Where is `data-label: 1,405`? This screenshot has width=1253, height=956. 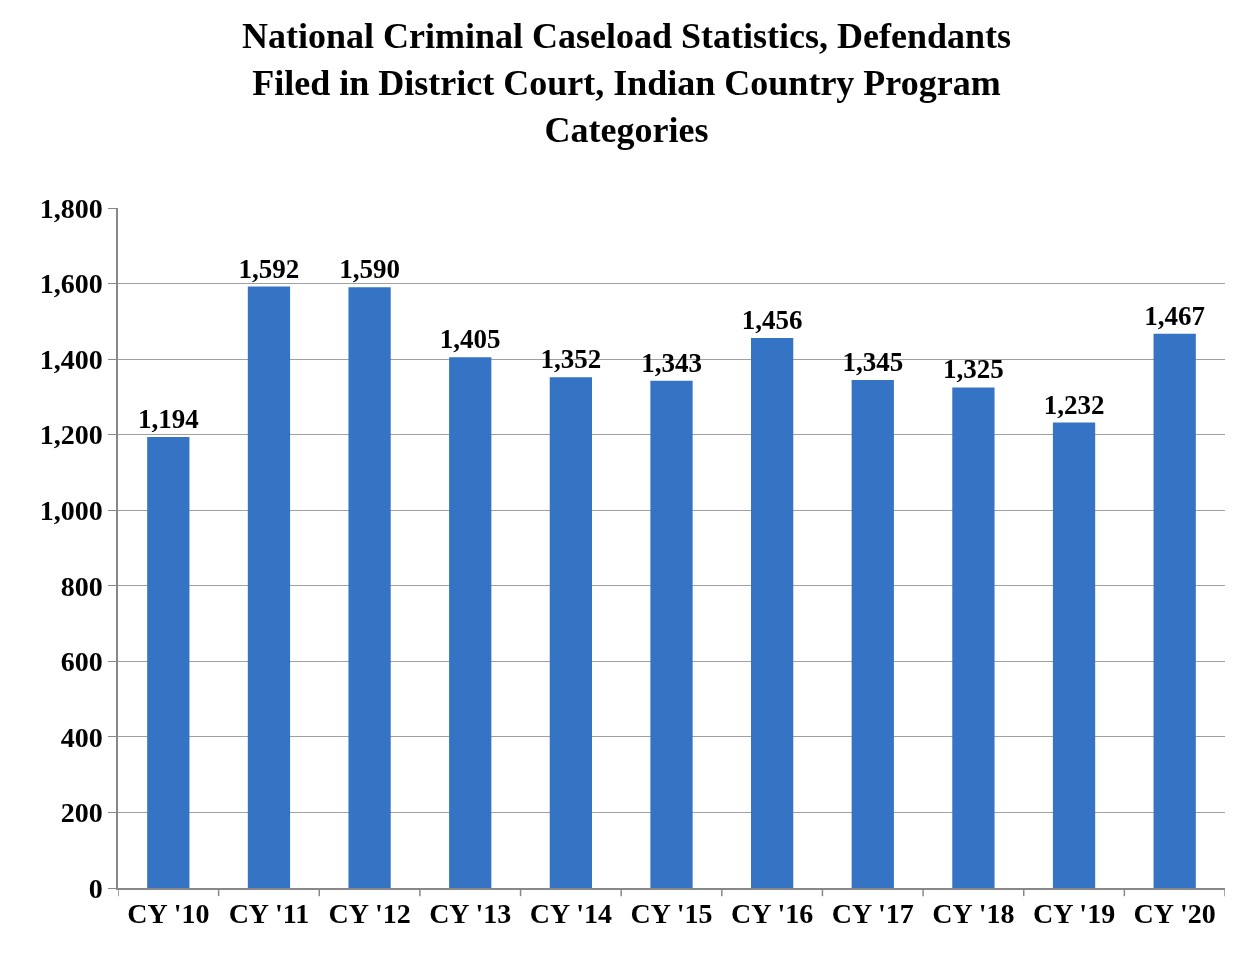
data-label: 1,405 is located at coordinates (470, 339).